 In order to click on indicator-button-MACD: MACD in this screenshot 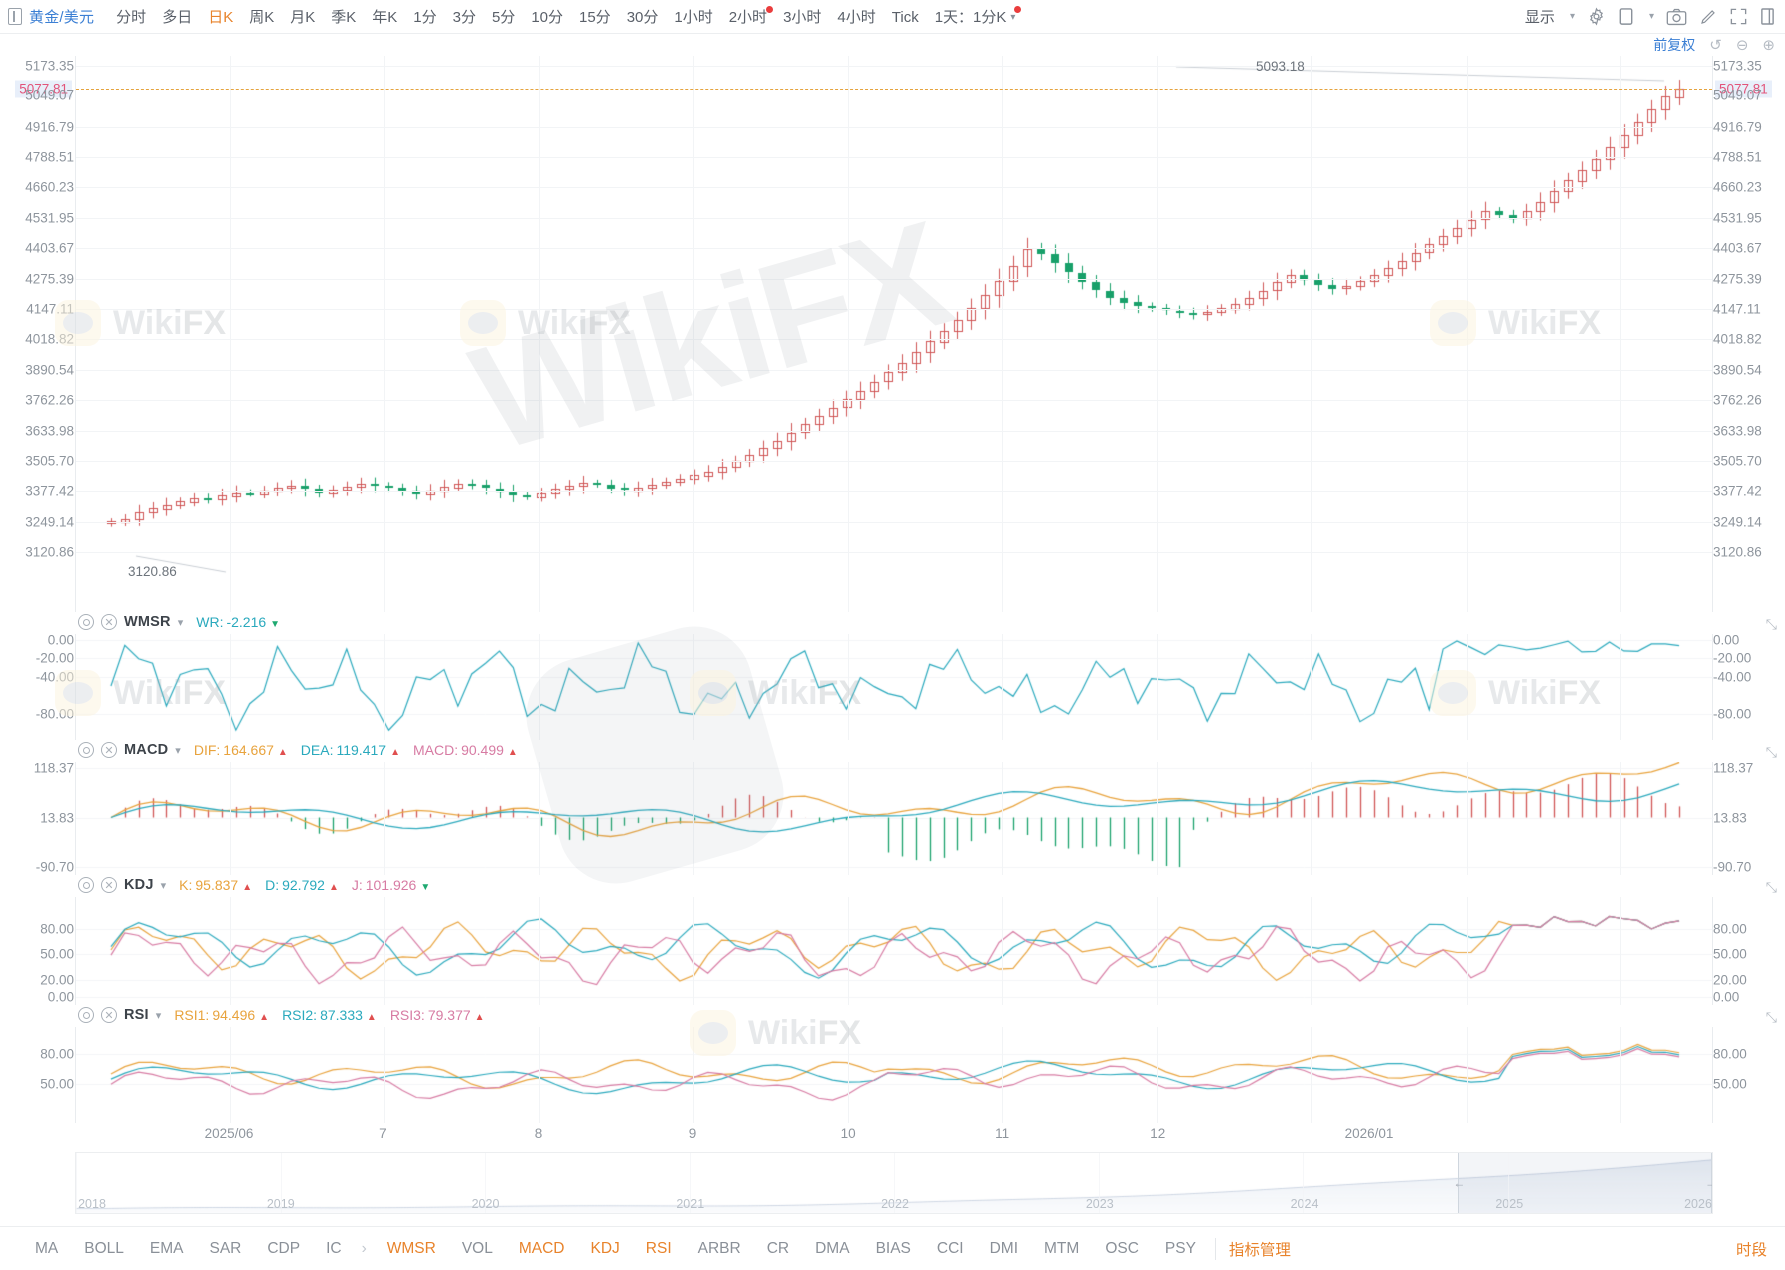, I will do `click(541, 1248)`.